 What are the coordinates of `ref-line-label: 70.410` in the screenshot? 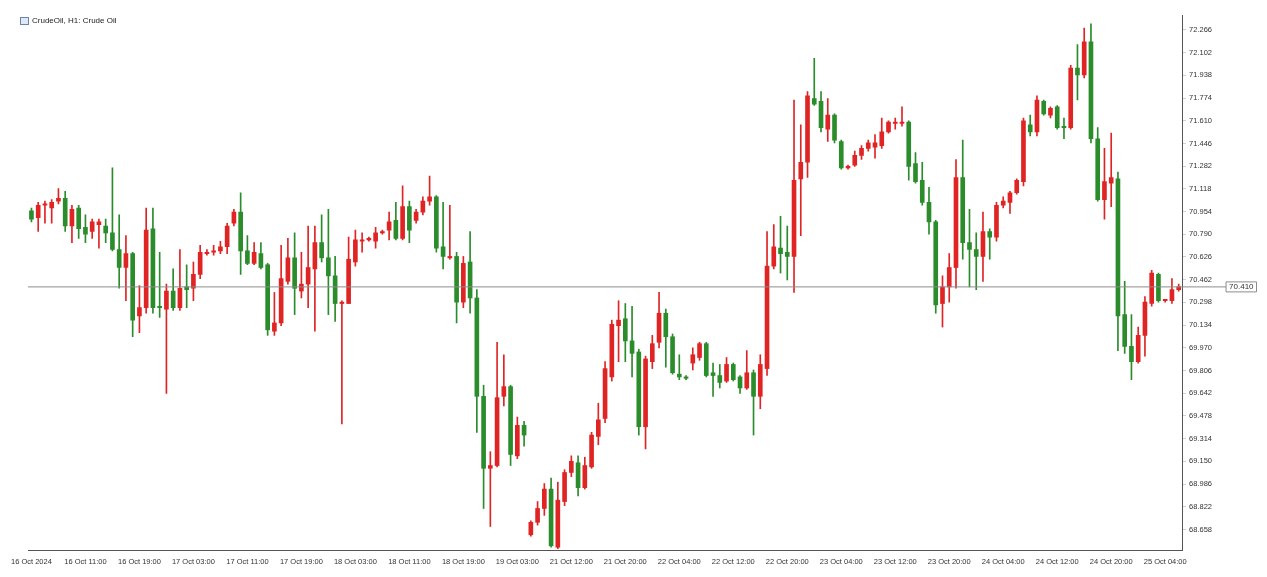 It's located at (1242, 287).